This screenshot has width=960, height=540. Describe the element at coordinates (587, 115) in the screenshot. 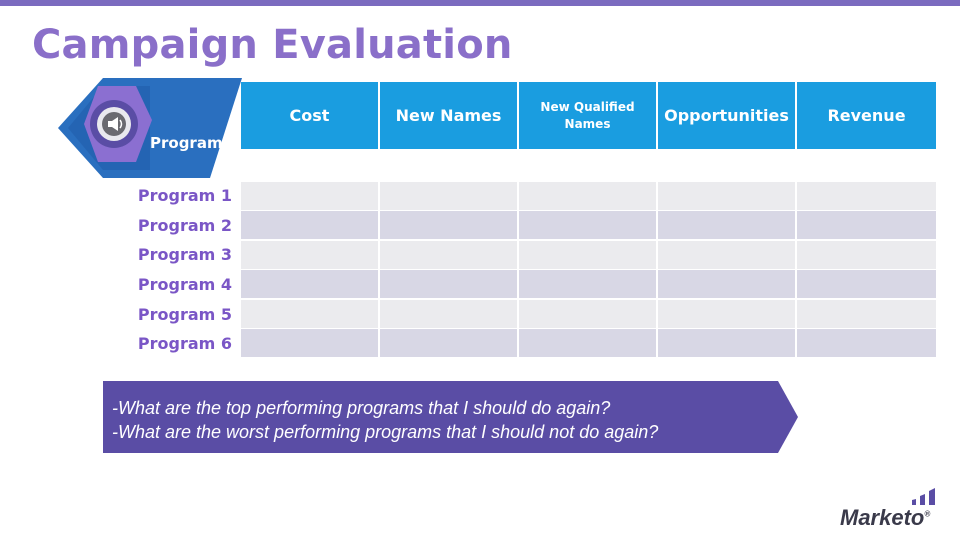

I see `column-header-new-qualified-names: New Qualified Names` at that location.